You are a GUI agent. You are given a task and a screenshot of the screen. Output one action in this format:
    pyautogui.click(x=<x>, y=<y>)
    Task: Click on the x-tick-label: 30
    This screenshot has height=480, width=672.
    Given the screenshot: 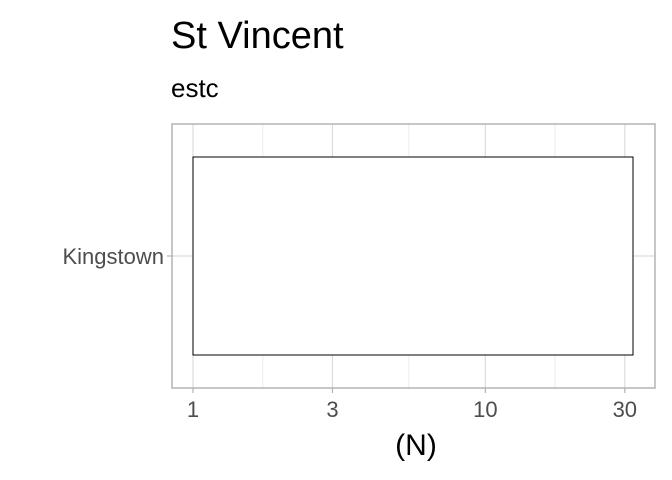 What is the action you would take?
    pyautogui.click(x=625, y=409)
    